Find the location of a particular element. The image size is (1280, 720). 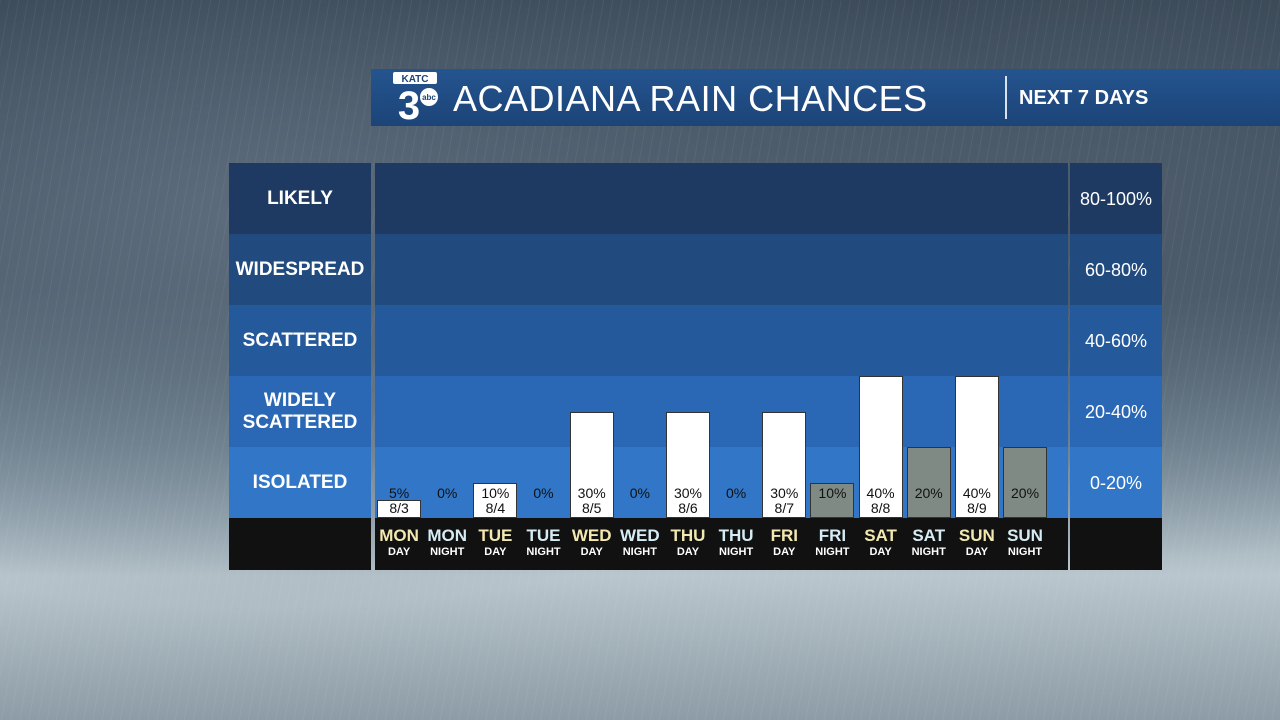

period-label: WED NIGHT is located at coordinates (640, 538).